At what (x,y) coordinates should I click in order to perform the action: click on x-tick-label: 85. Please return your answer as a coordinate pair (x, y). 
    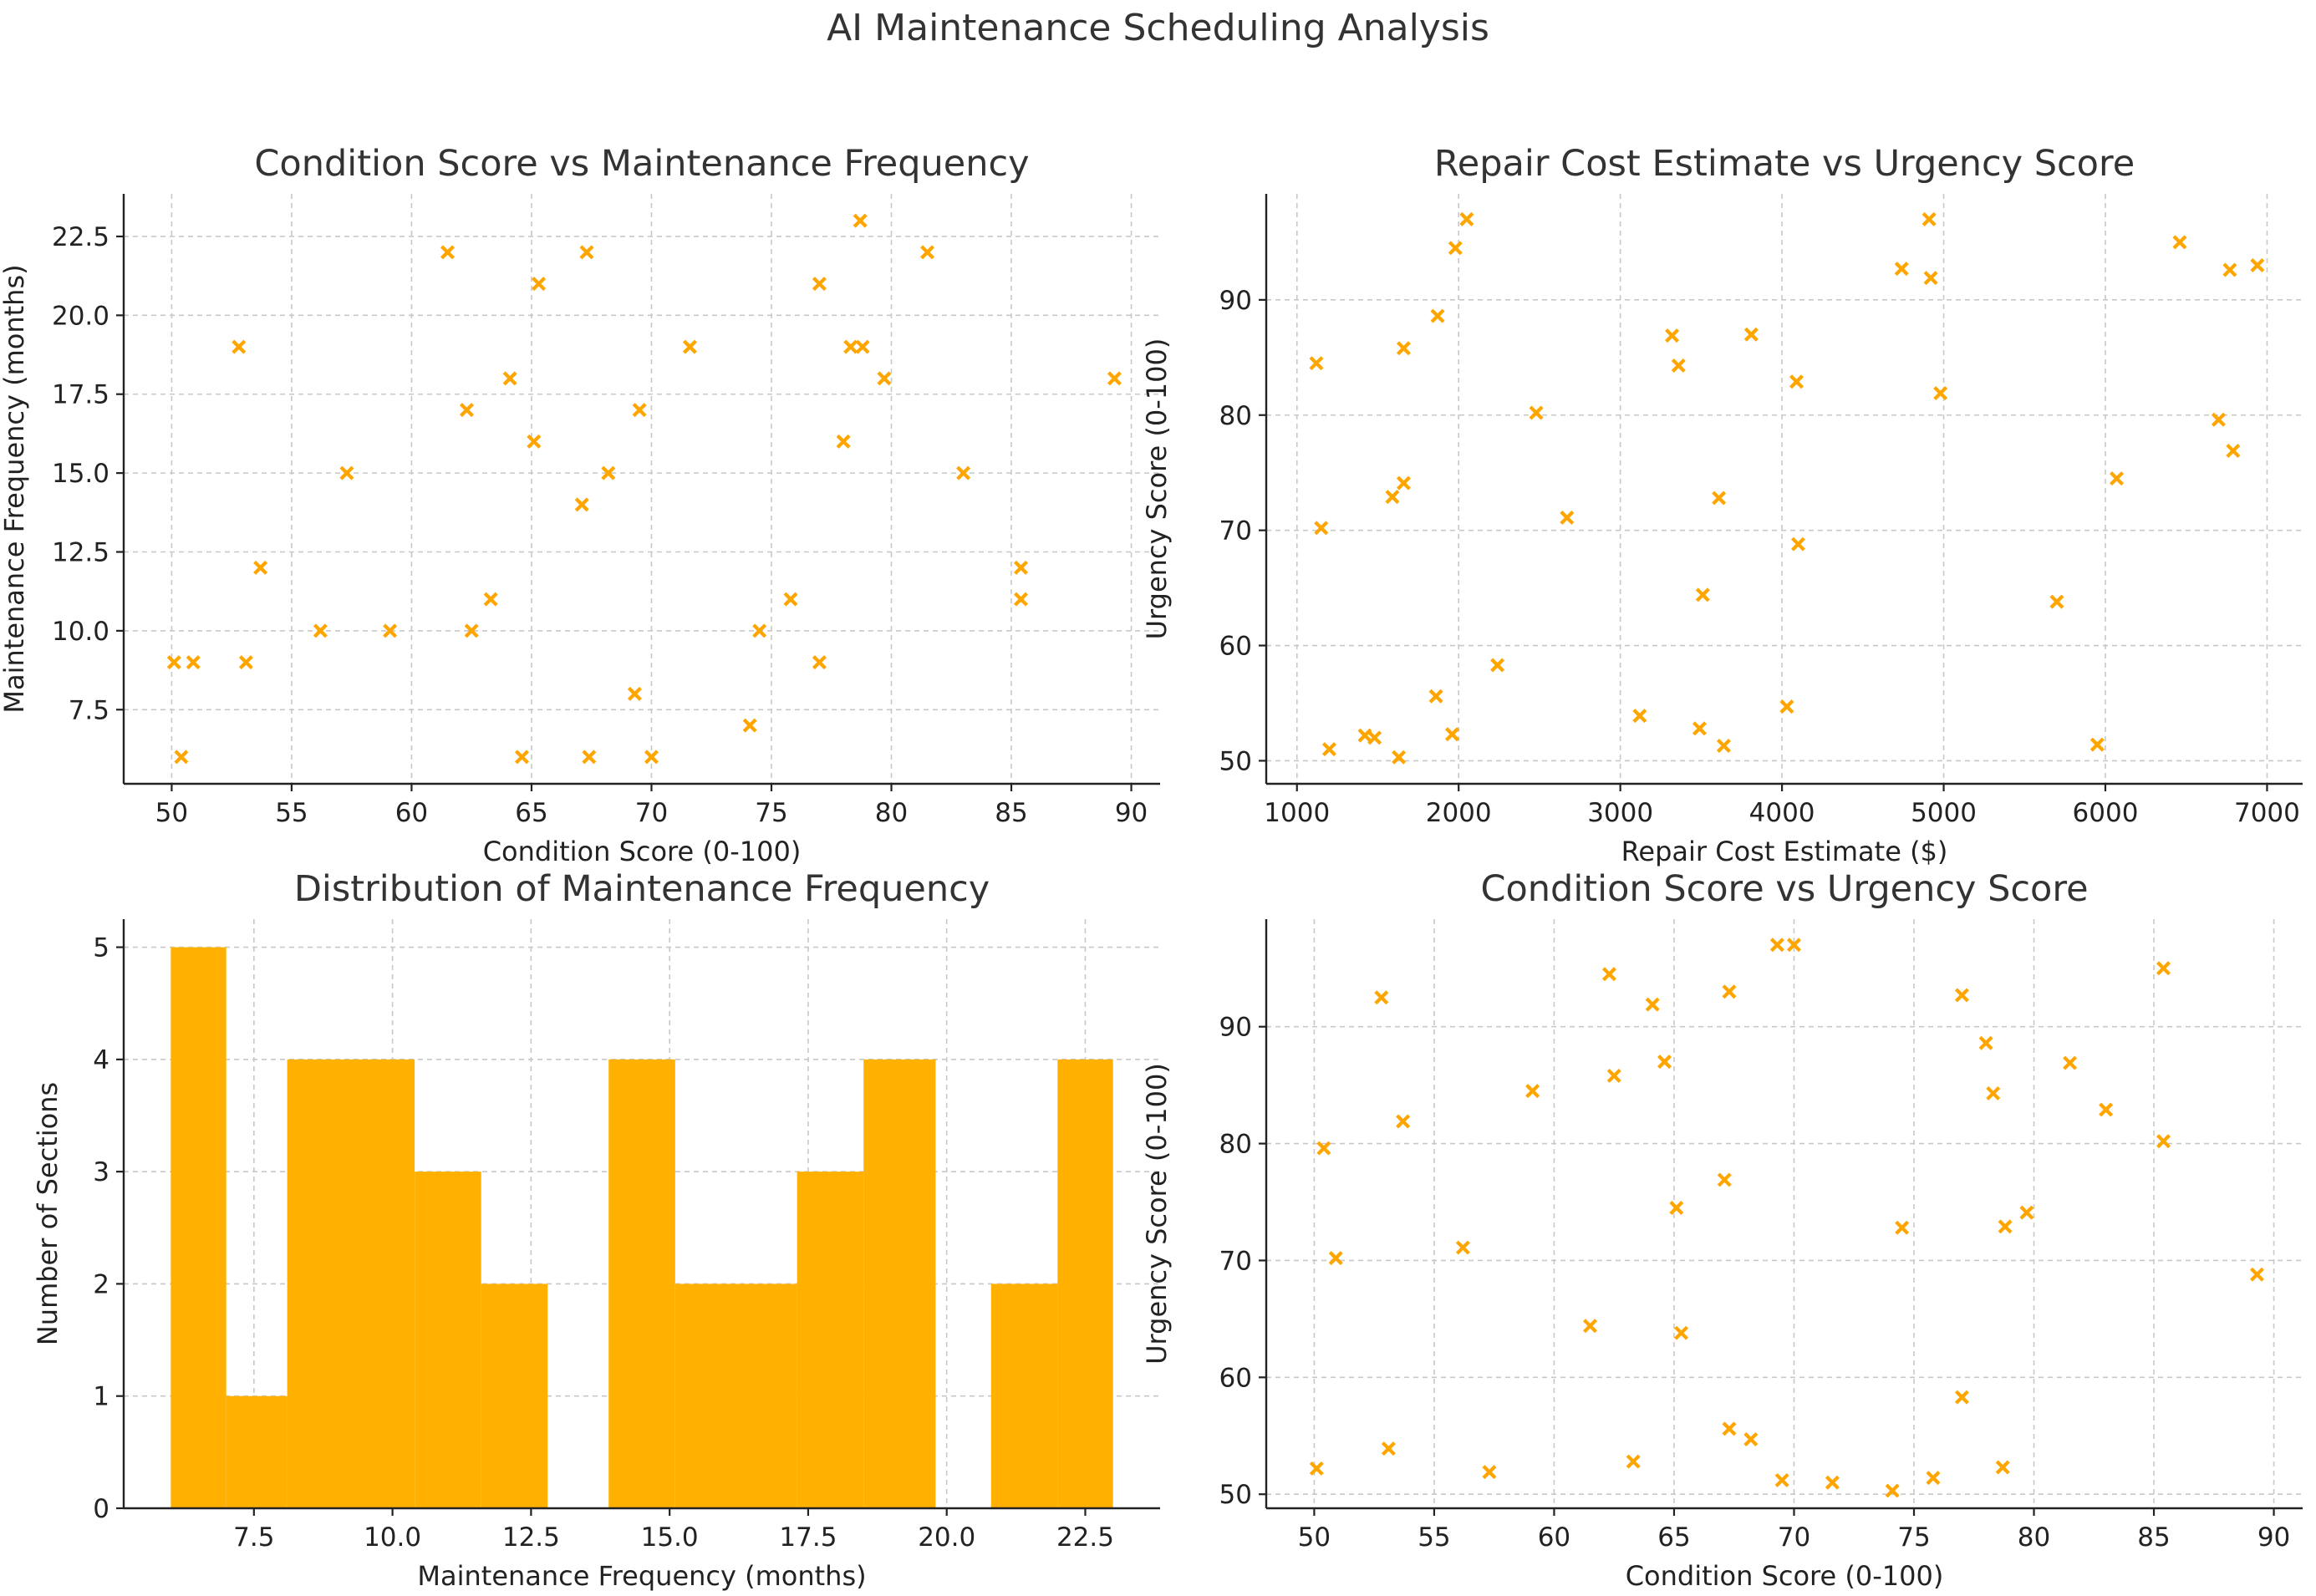
    Looking at the image, I should click on (2153, 1537).